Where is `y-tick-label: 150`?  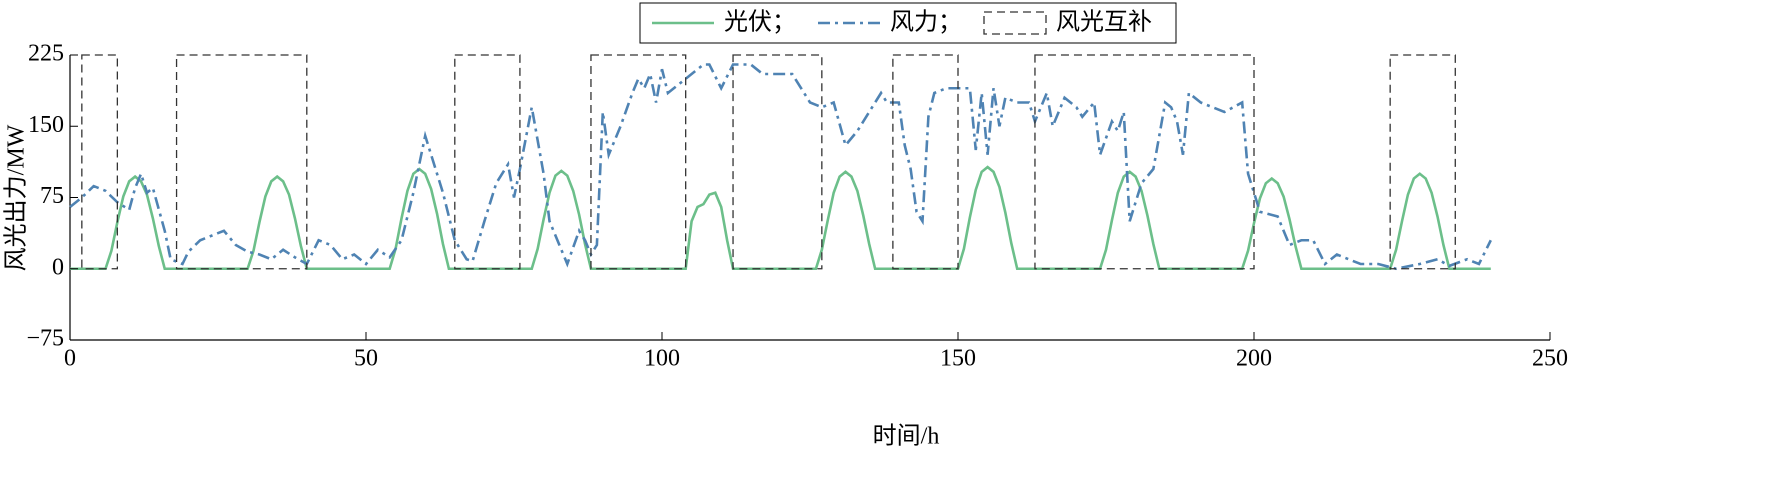
y-tick-label: 150 is located at coordinates (46, 125).